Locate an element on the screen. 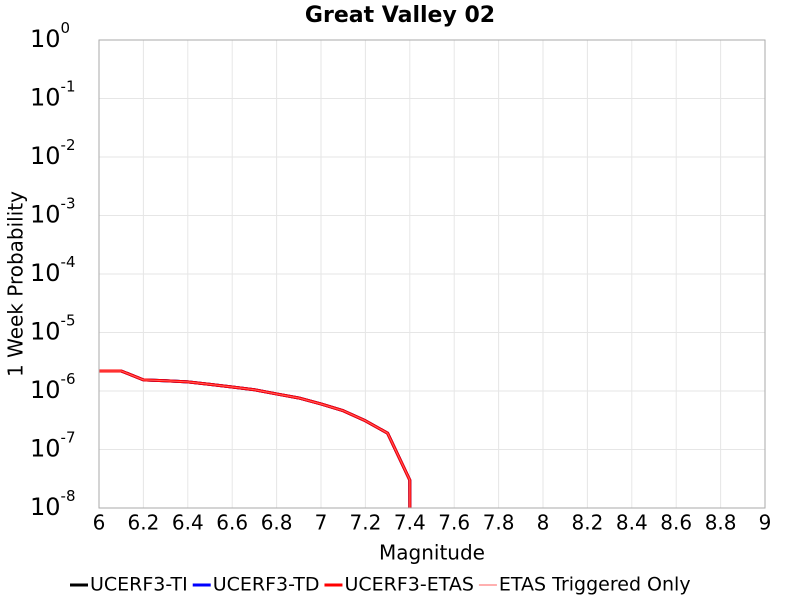 The height and width of the screenshot is (600, 800). y-tick-label: 10⁻³ is located at coordinates (53, 211).